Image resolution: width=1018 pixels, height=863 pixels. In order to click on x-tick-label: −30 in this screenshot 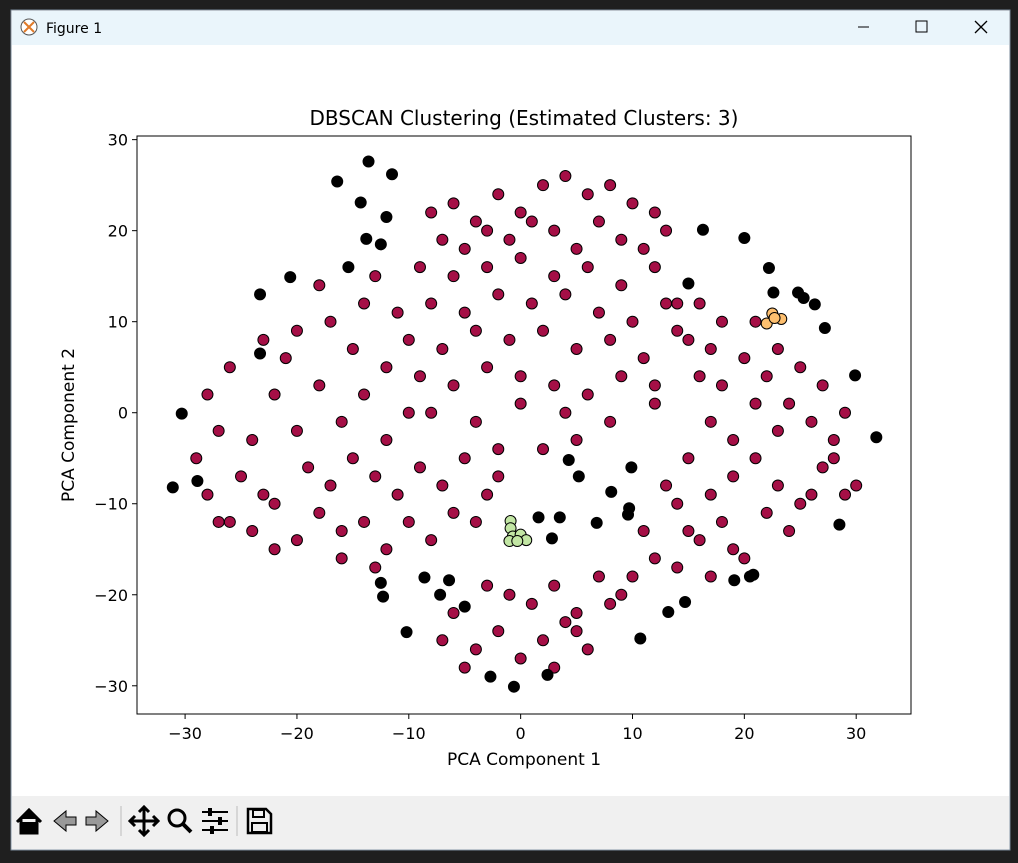, I will do `click(185, 733)`.